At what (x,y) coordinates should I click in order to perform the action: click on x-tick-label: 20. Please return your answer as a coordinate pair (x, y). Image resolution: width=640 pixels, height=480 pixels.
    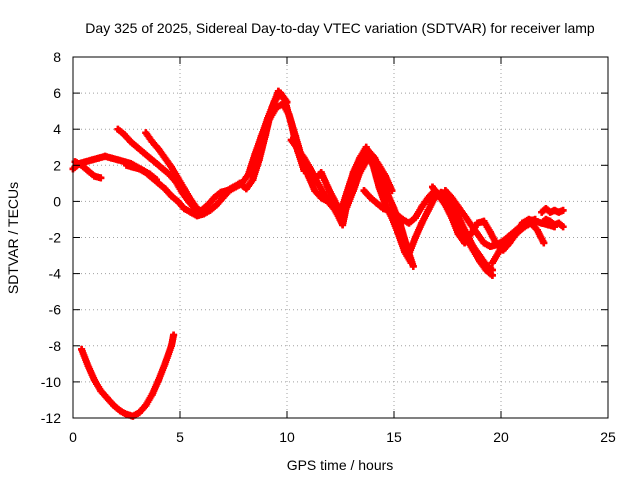
    Looking at the image, I should click on (501, 437).